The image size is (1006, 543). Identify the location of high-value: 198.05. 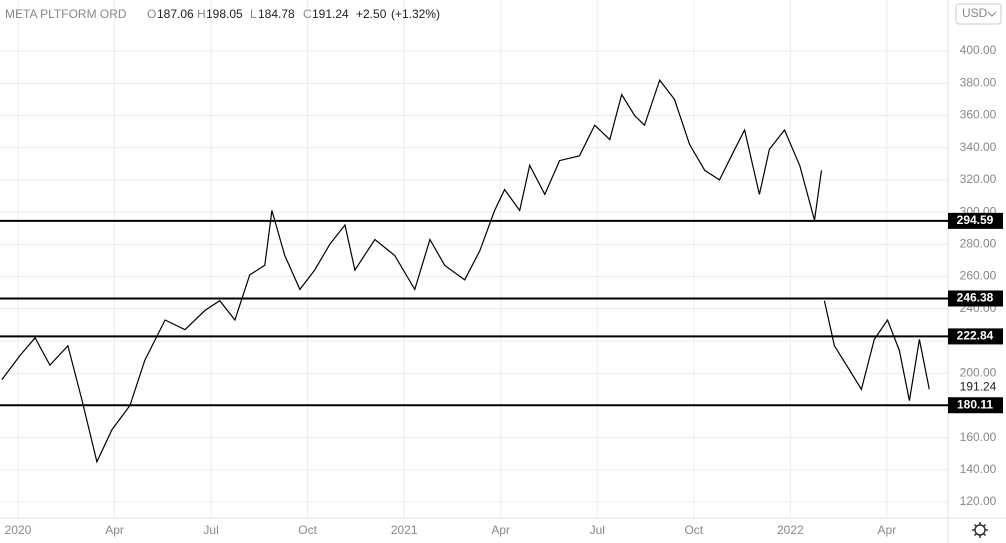
(224, 14).